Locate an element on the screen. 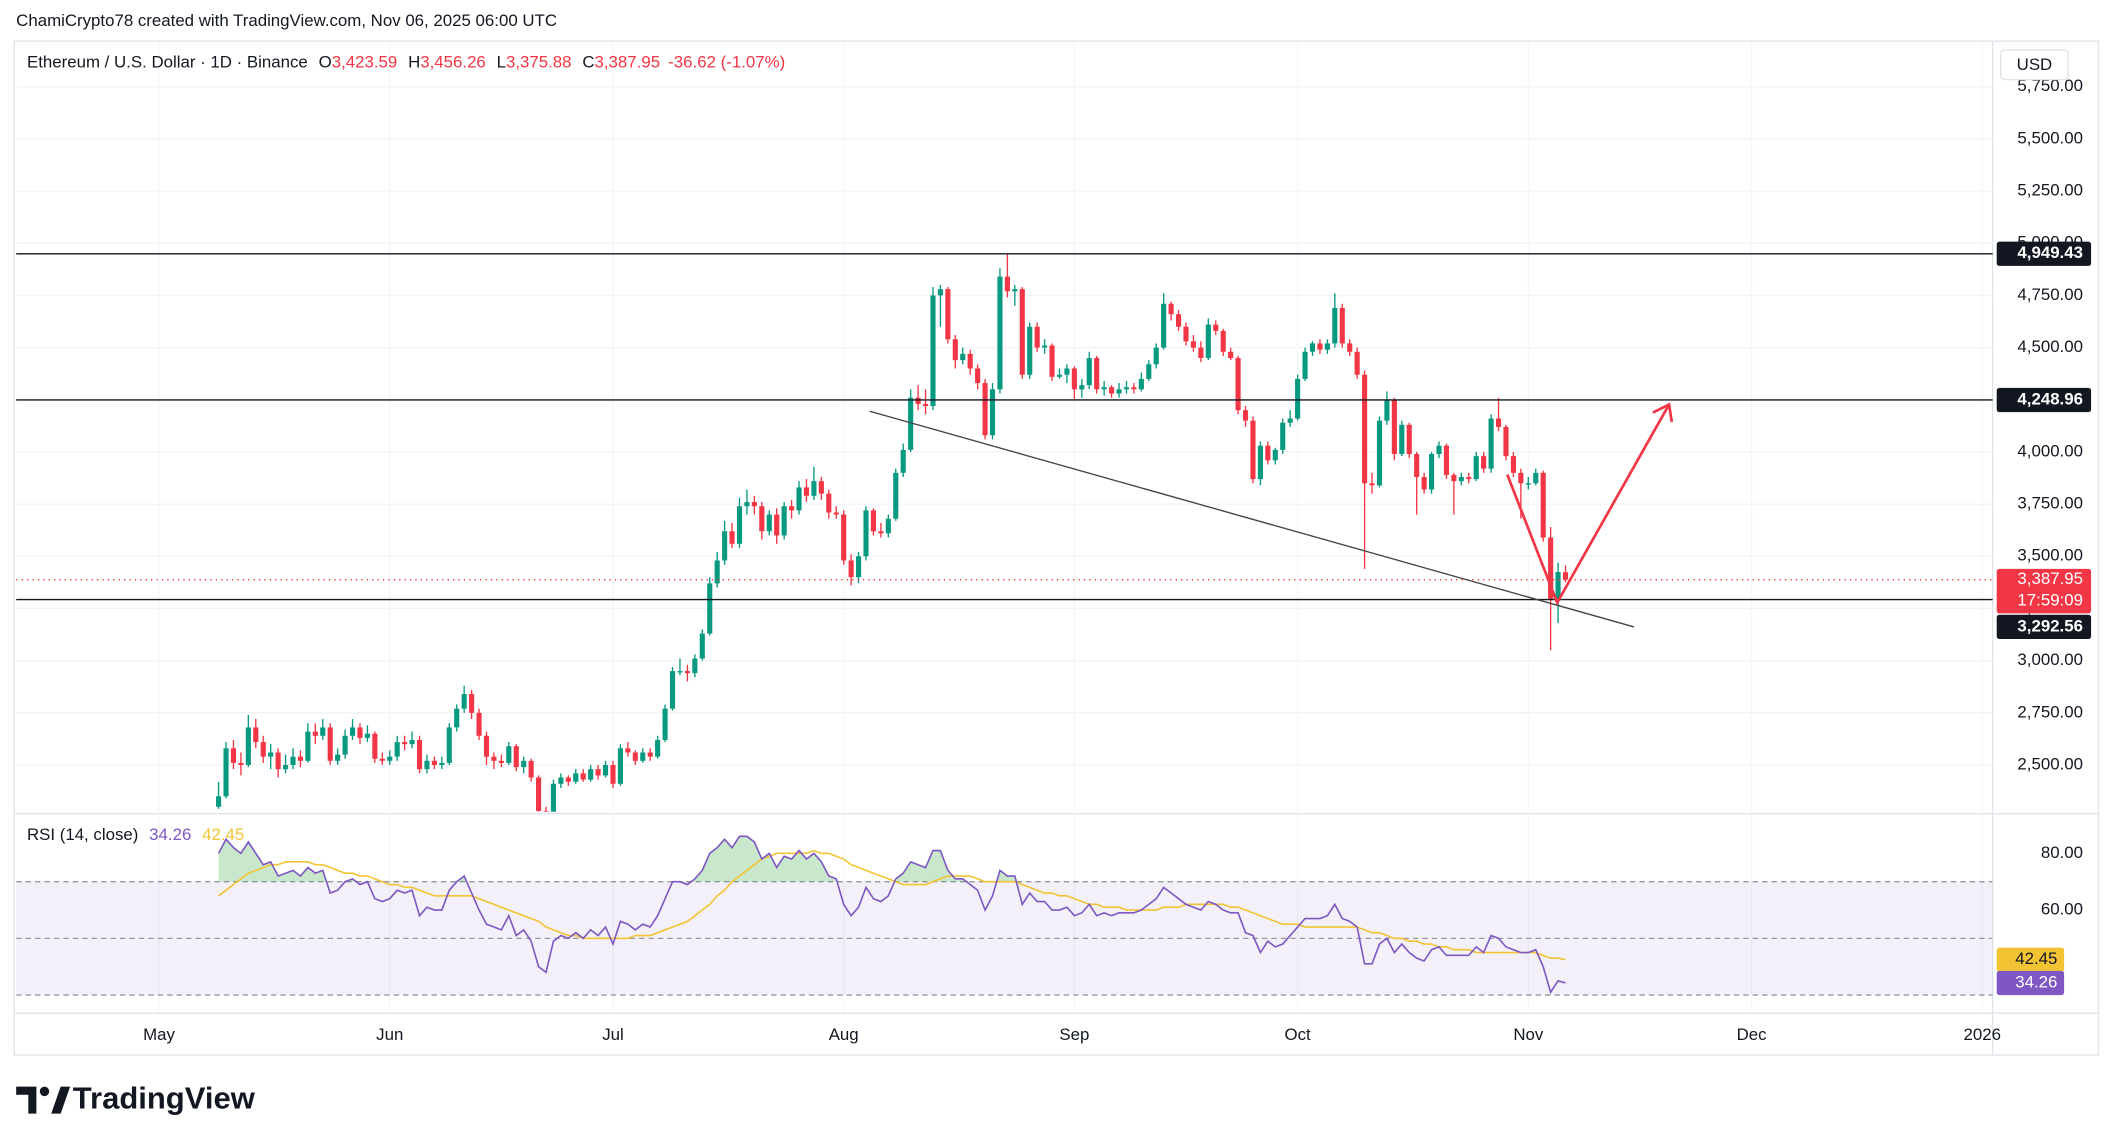 Image resolution: width=2114 pixels, height=1145 pixels. rsi-line is located at coordinates (891, 915).